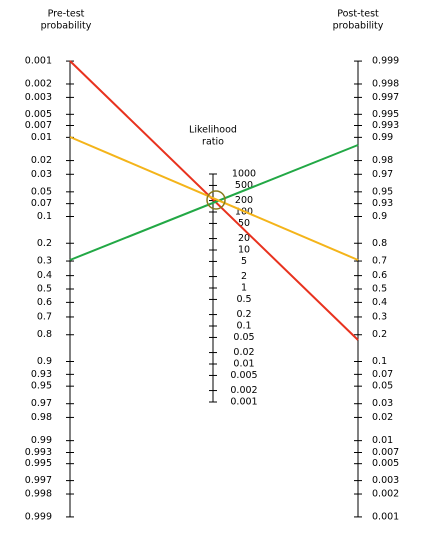 The height and width of the screenshot is (542, 426). I want to click on pre-label: 0.8, so click(44, 334).